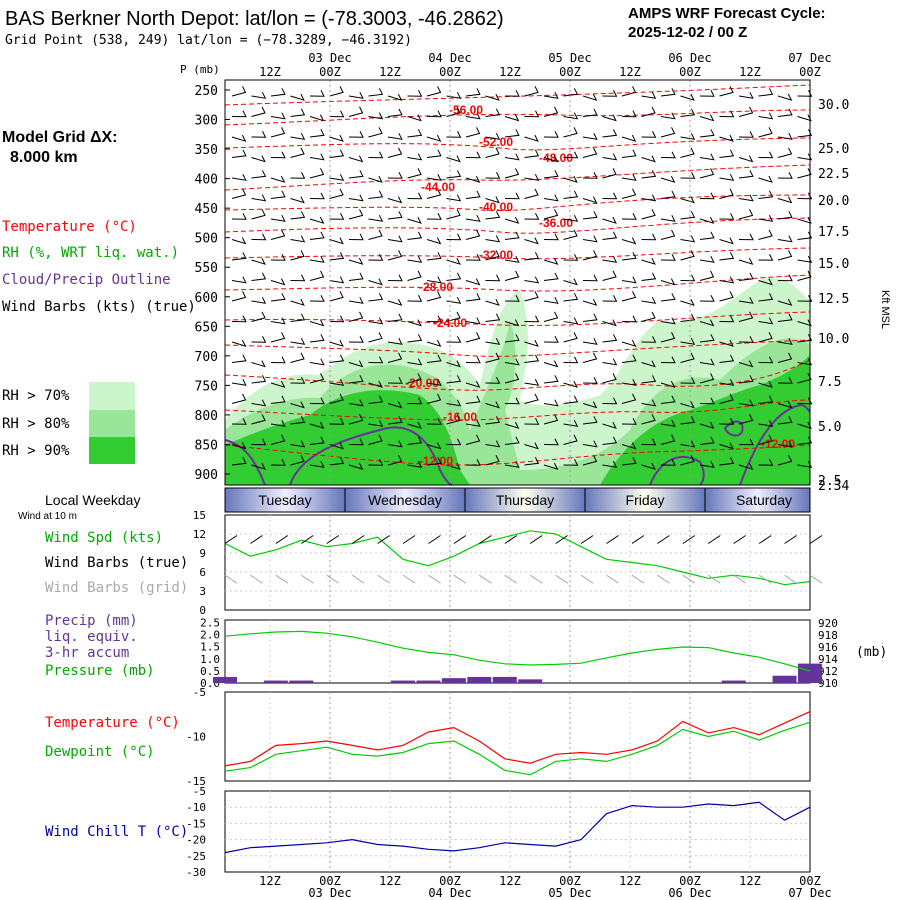  Describe the element at coordinates (200, 69) in the screenshot. I see `pressure-axis-title: P (mb)` at that location.